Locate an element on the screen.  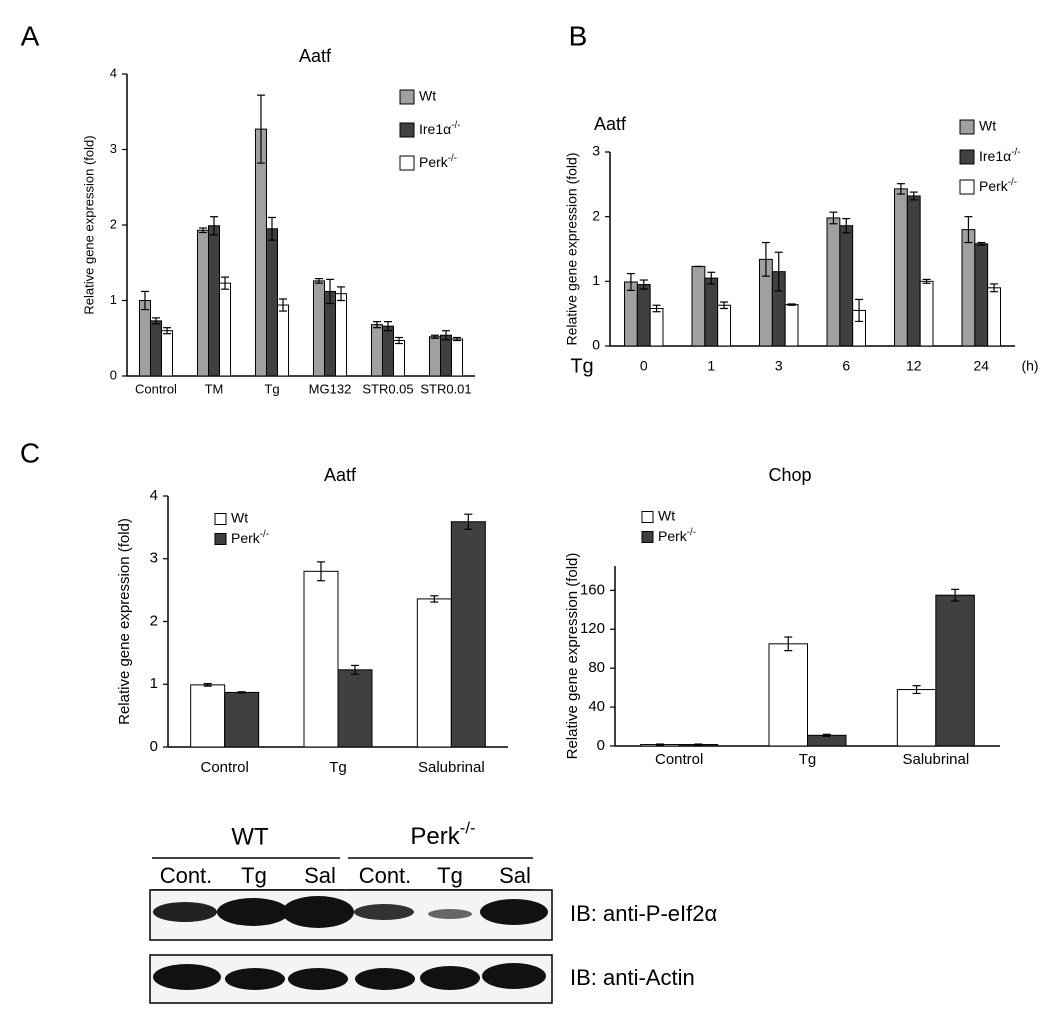
x-tick-label: 3 is located at coordinates (779, 366).